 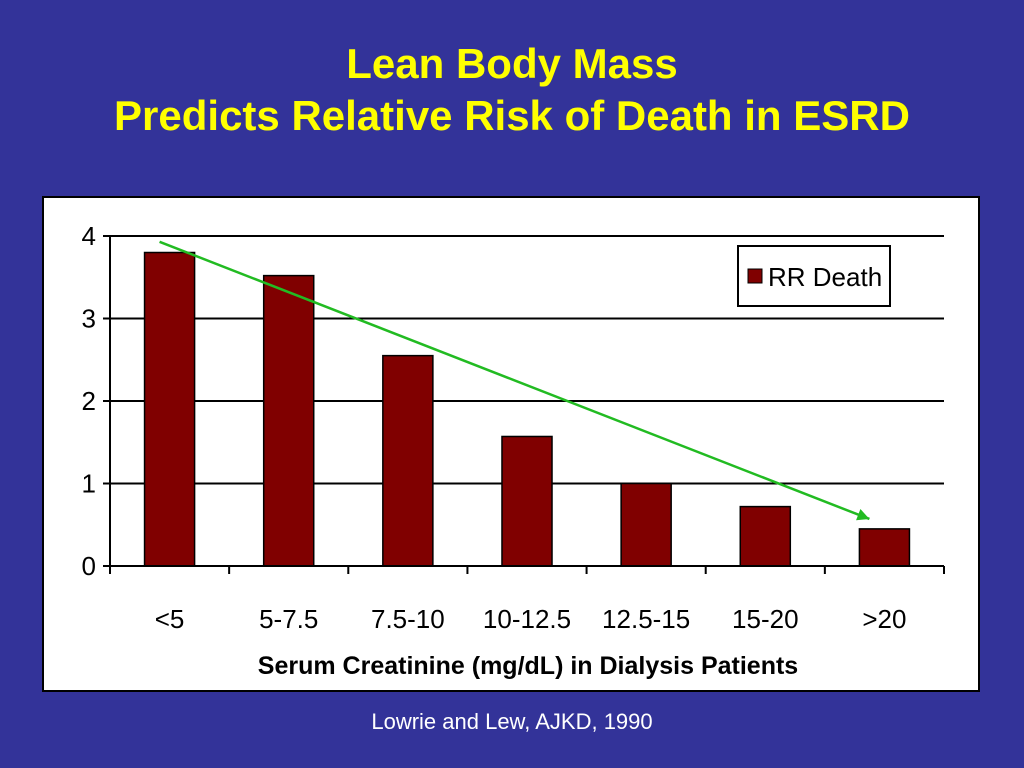 I want to click on legend-box, so click(x=814, y=276).